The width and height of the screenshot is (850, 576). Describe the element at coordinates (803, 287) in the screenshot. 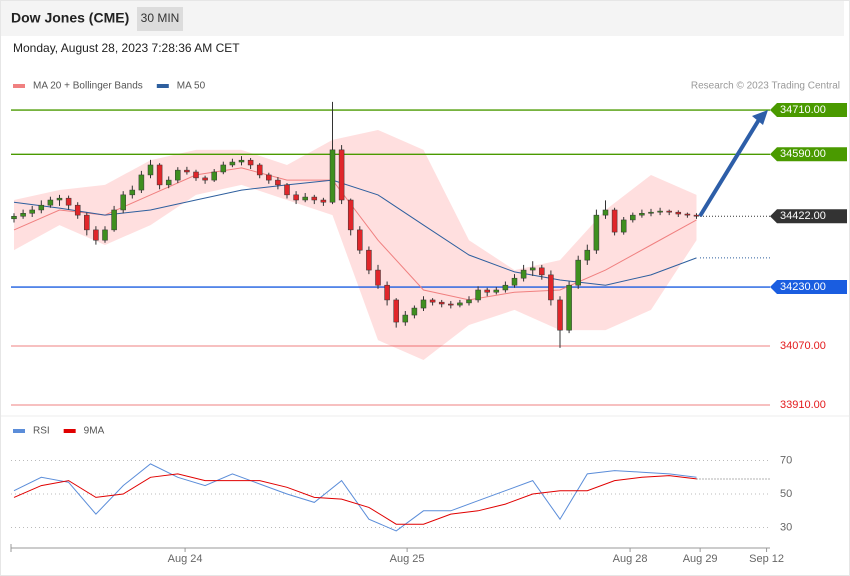

I see `level-label: 34230.00` at that location.